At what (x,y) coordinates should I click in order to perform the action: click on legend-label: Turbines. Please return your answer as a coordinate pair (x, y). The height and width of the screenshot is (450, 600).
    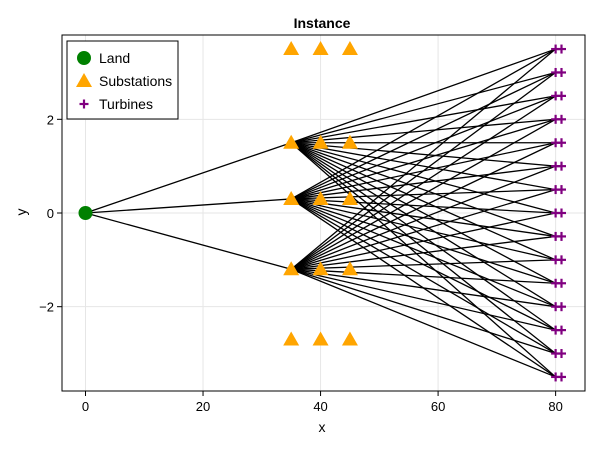
    Looking at the image, I should click on (126, 104).